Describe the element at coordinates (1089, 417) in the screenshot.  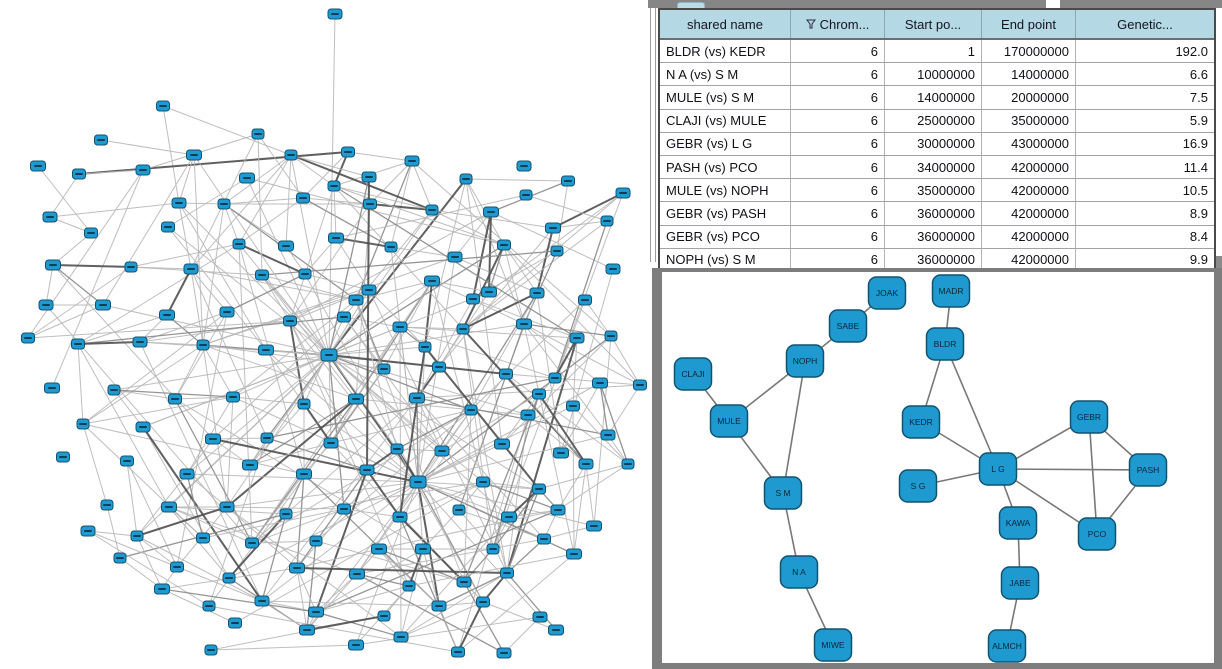
I see `node-gebr: GEBR` at that location.